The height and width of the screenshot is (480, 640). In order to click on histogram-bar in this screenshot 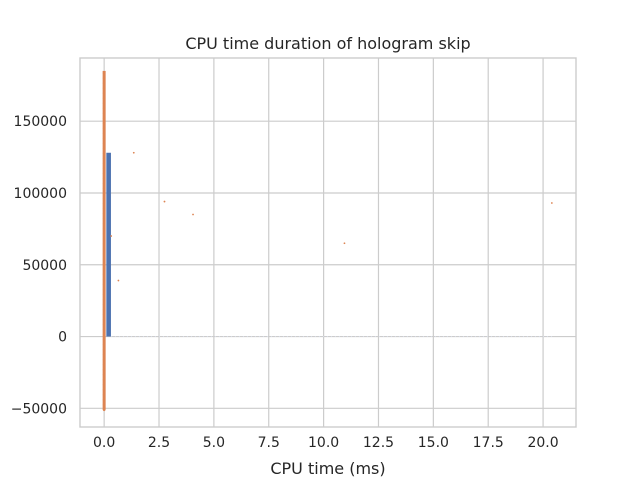, I will do `click(108, 244)`.